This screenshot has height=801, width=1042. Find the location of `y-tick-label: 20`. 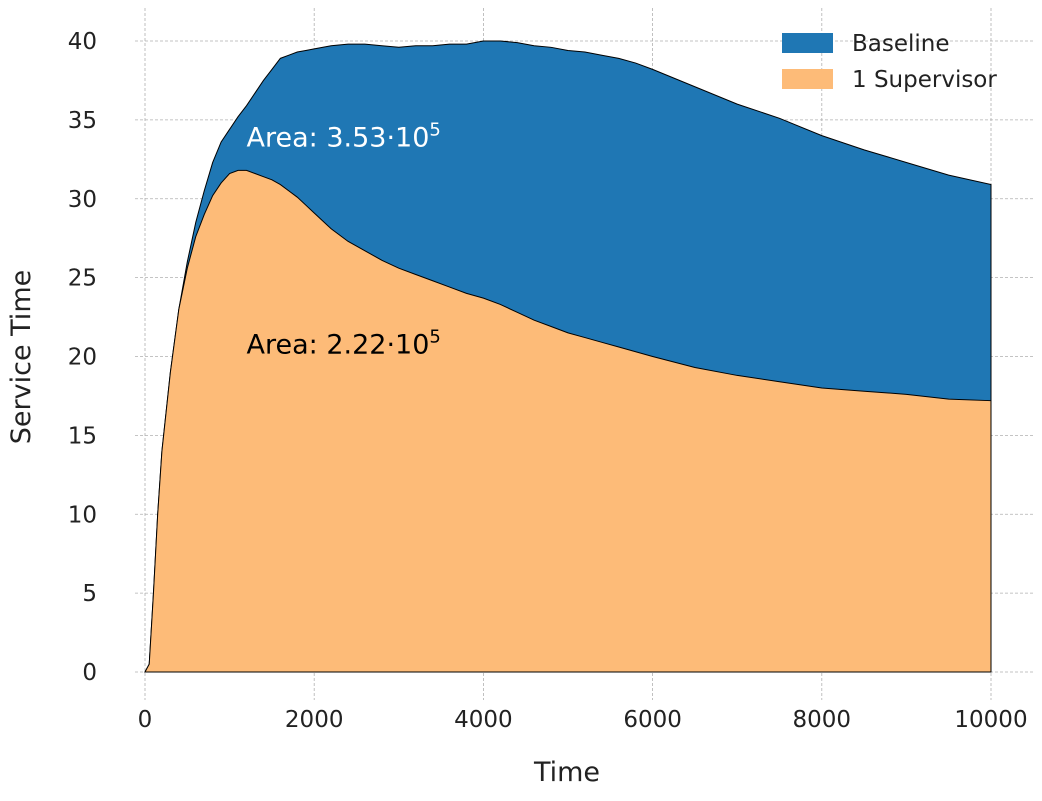

y-tick-label: 20 is located at coordinates (82, 358).